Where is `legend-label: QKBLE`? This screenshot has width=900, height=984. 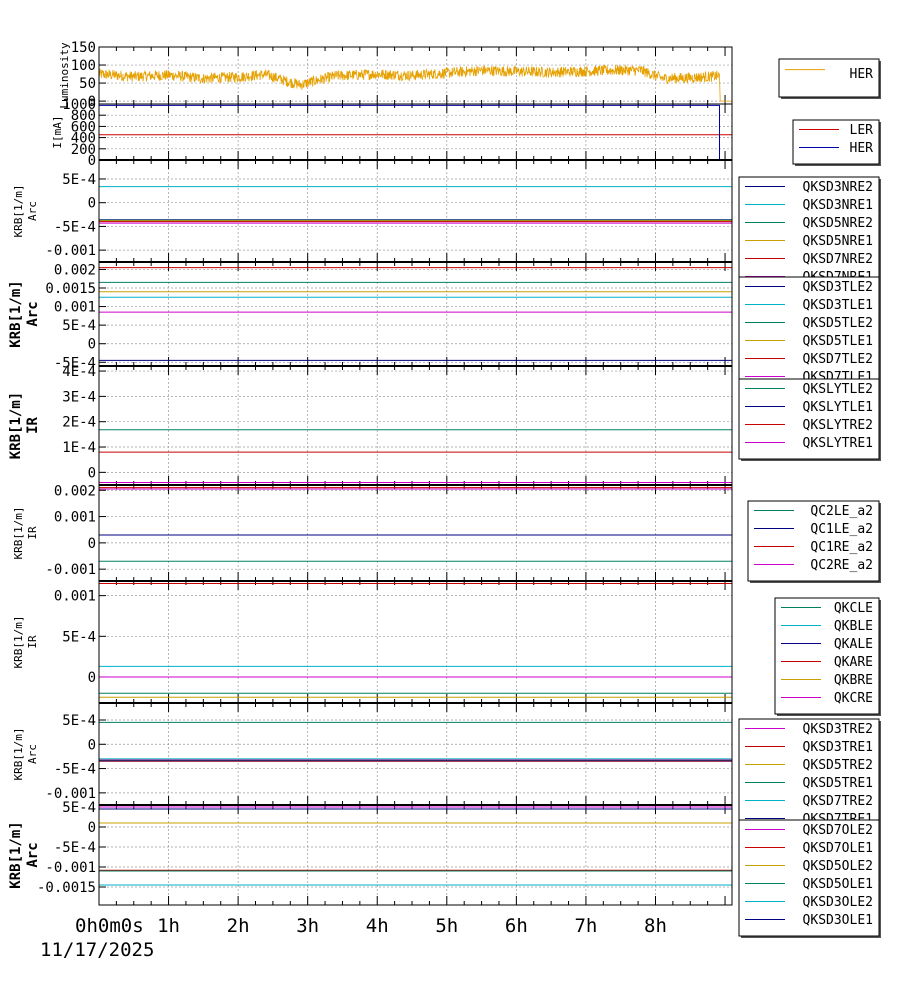 legend-label: QKBLE is located at coordinates (853, 626).